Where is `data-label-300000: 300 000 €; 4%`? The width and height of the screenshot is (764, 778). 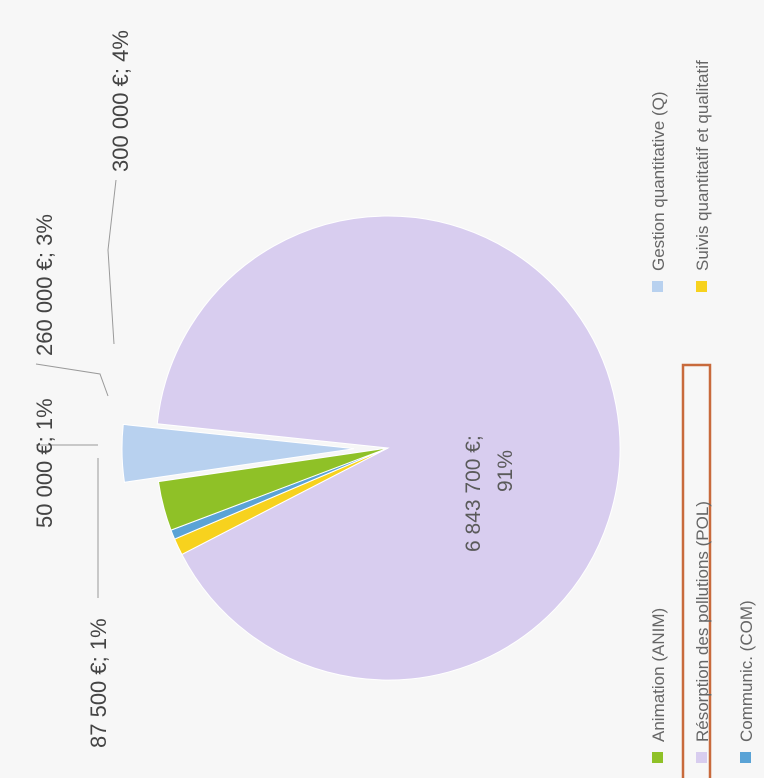
data-label-300000: 300 000 €; 4% is located at coordinates (120, 101).